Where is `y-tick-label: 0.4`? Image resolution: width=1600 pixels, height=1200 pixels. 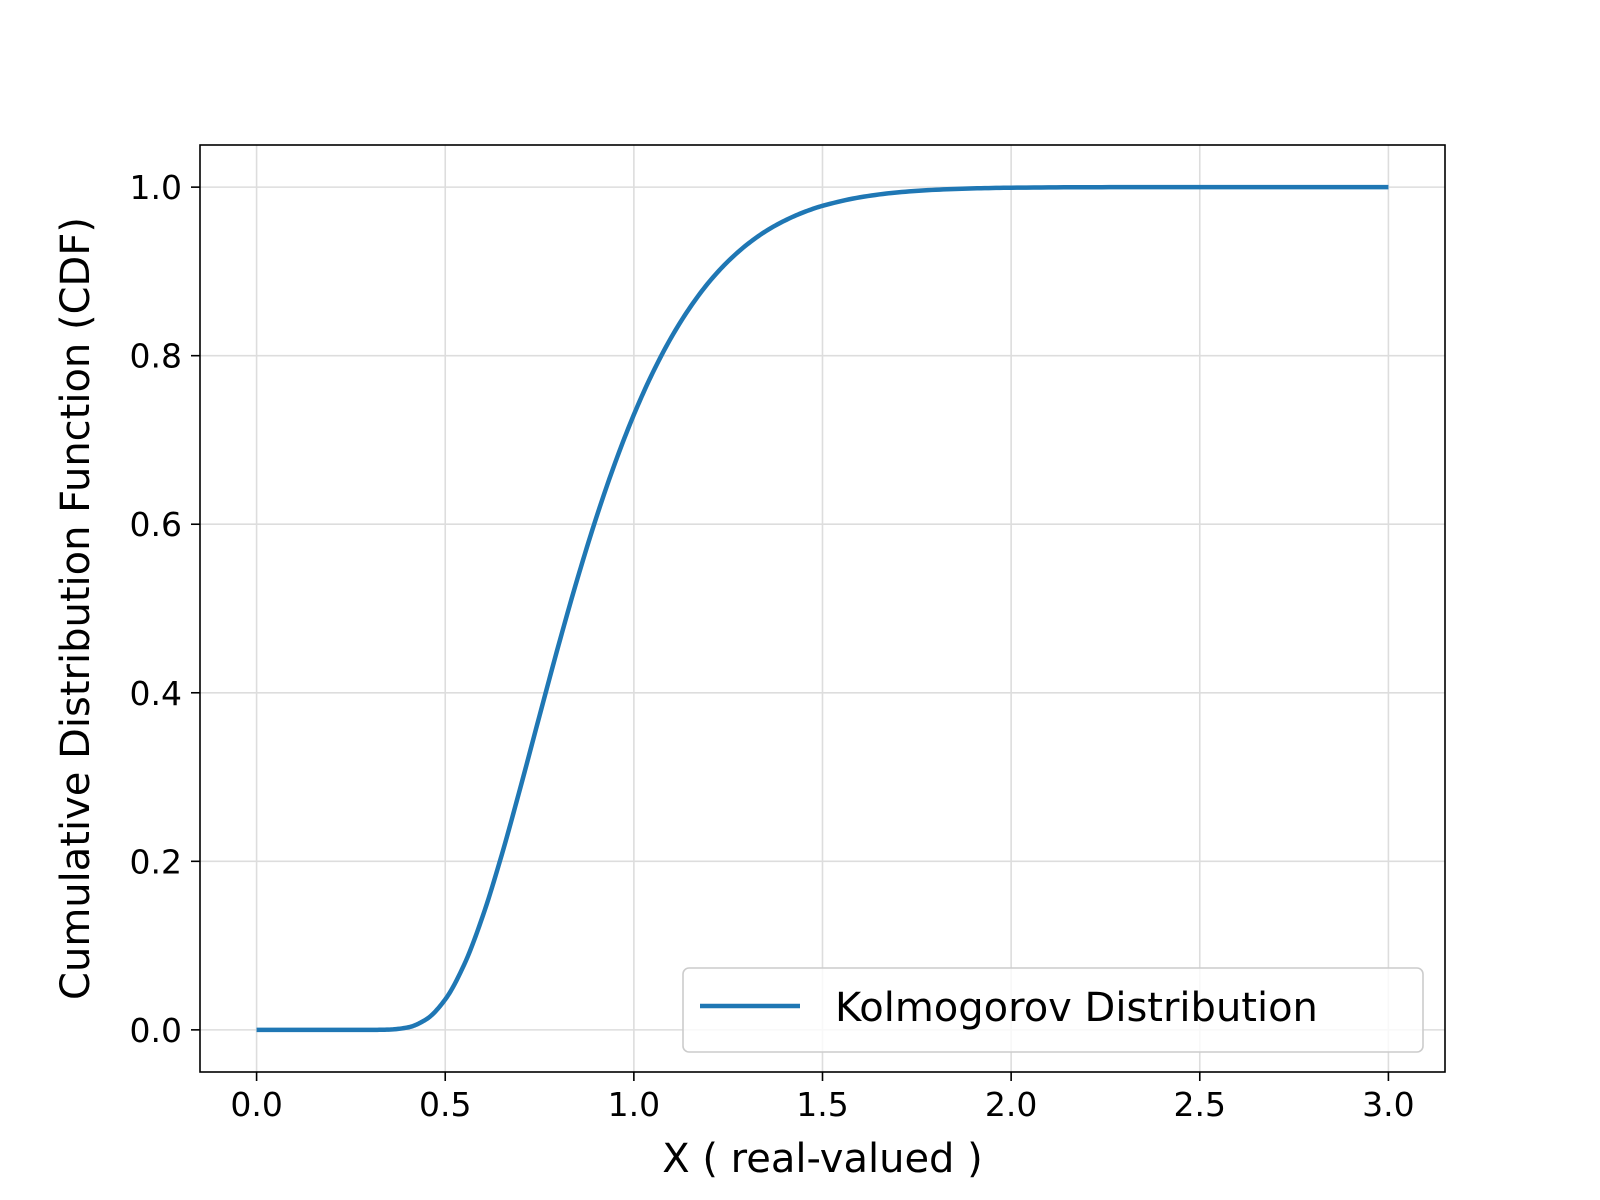 y-tick-label: 0.4 is located at coordinates (156, 693).